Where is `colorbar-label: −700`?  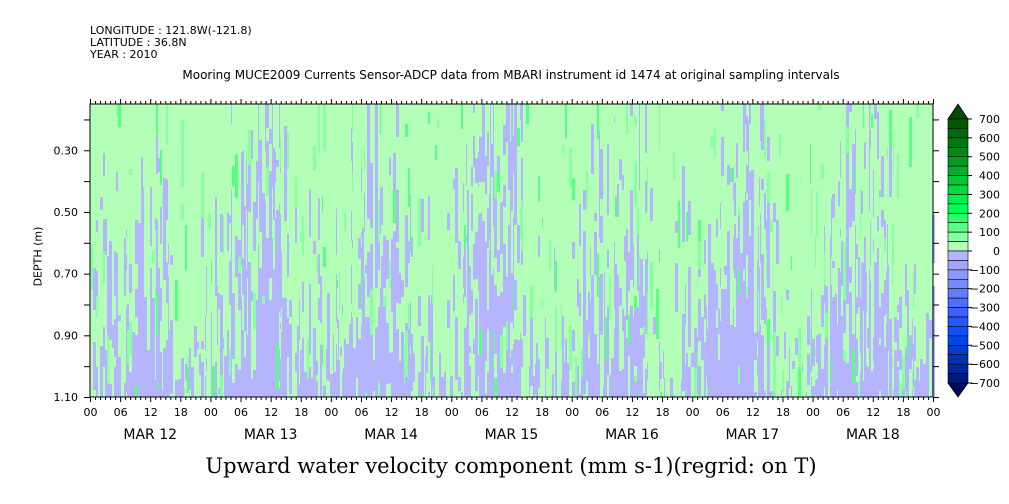
colorbar-label: −700 is located at coordinates (985, 383).